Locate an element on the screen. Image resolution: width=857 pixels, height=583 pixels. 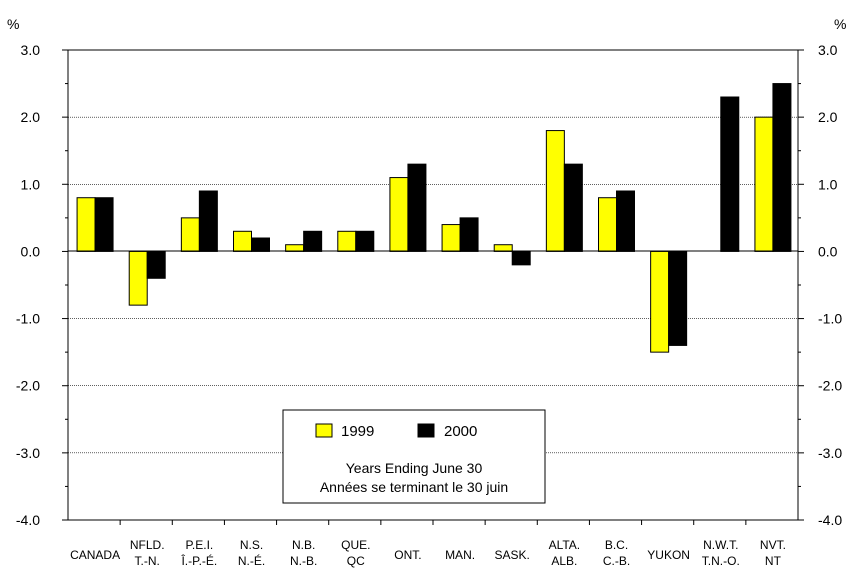
x-label-line1: P.E.I. is located at coordinates (199, 545).